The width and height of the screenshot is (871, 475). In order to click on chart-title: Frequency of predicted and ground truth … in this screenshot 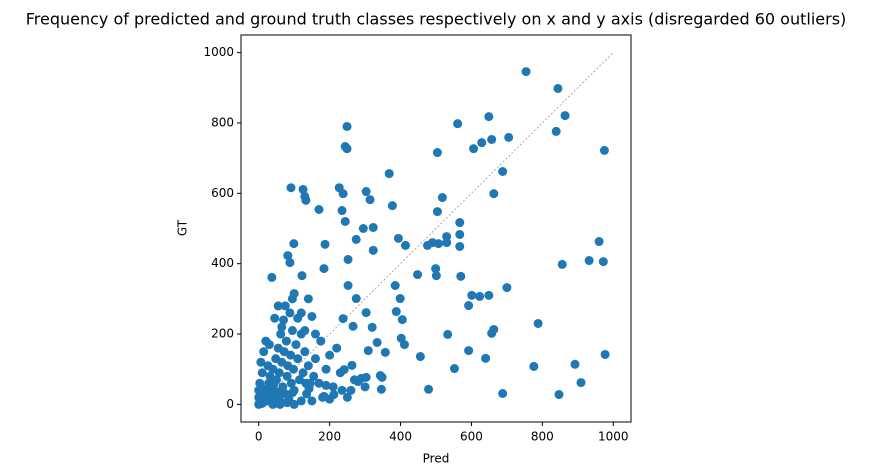, I will do `click(436, 19)`.